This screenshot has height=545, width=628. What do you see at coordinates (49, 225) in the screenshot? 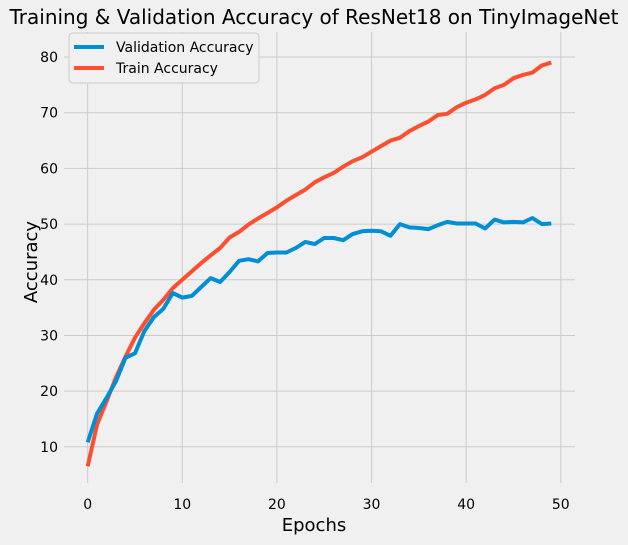
I see `y-tick-label: 50` at bounding box center [49, 225].